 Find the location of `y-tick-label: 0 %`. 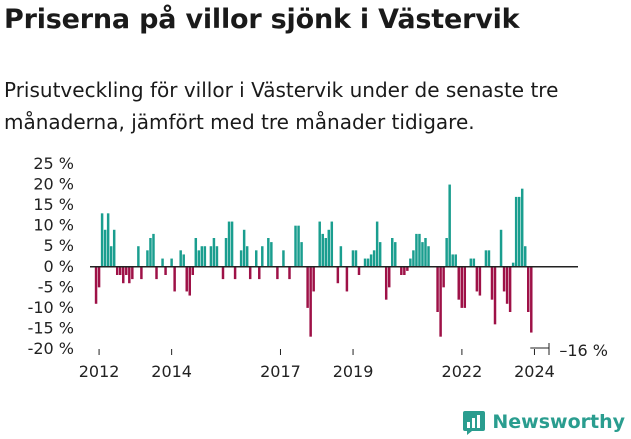

y-tick-label: 0 % is located at coordinates (59, 266).